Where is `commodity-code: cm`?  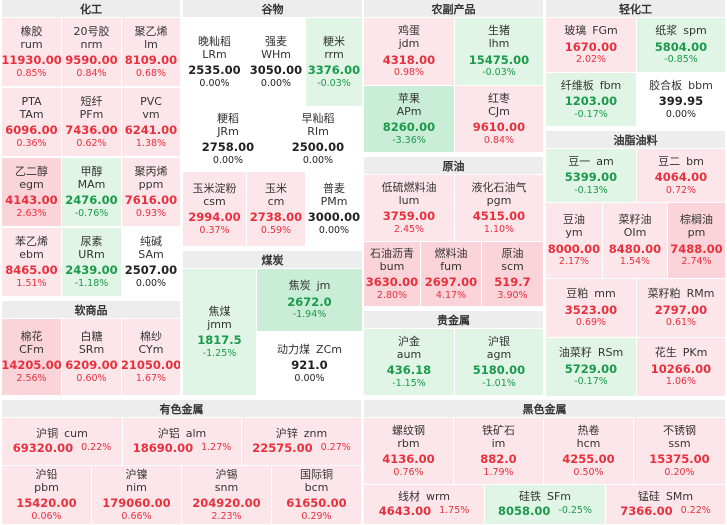
commodity-code: cm is located at coordinates (276, 201).